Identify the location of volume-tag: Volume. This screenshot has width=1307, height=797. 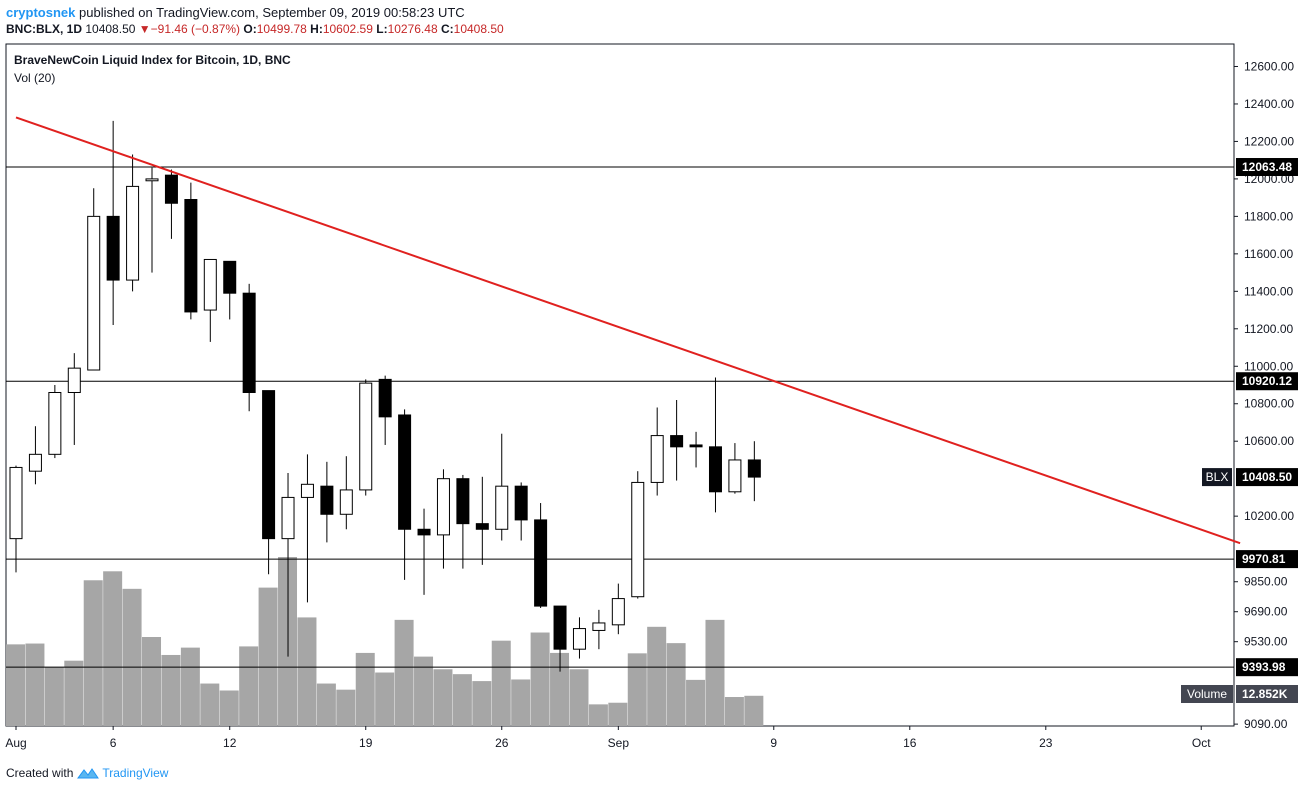
(1207, 694).